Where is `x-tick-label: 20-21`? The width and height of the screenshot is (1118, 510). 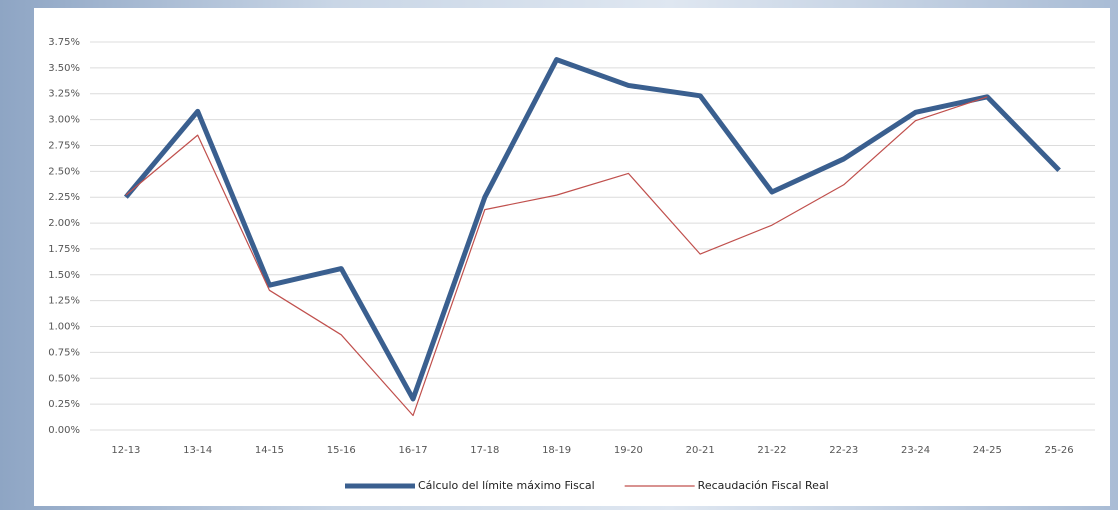 x-tick-label: 20-21 is located at coordinates (700, 450).